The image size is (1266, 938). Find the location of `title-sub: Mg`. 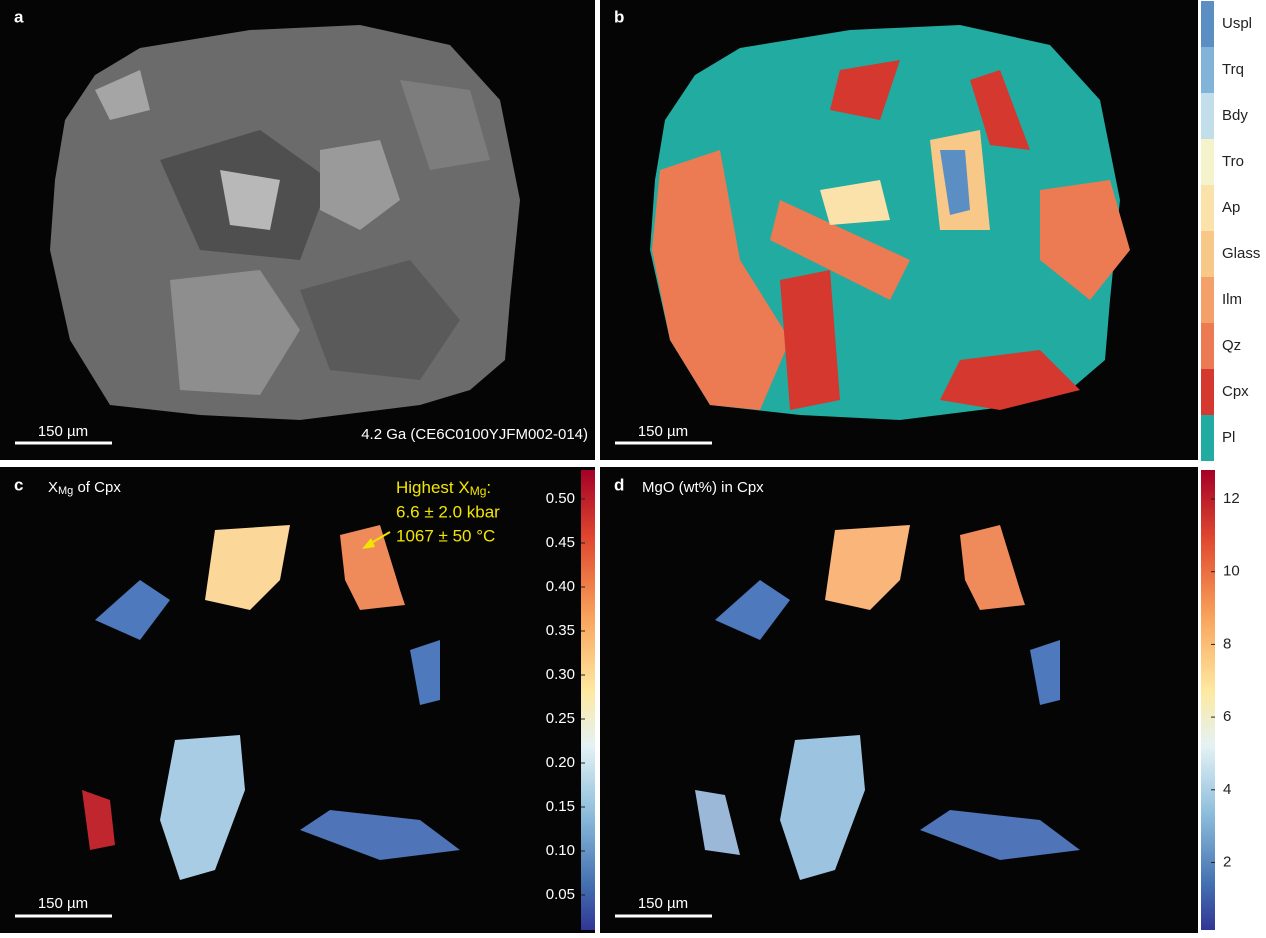

title-sub: Mg is located at coordinates (65, 491).